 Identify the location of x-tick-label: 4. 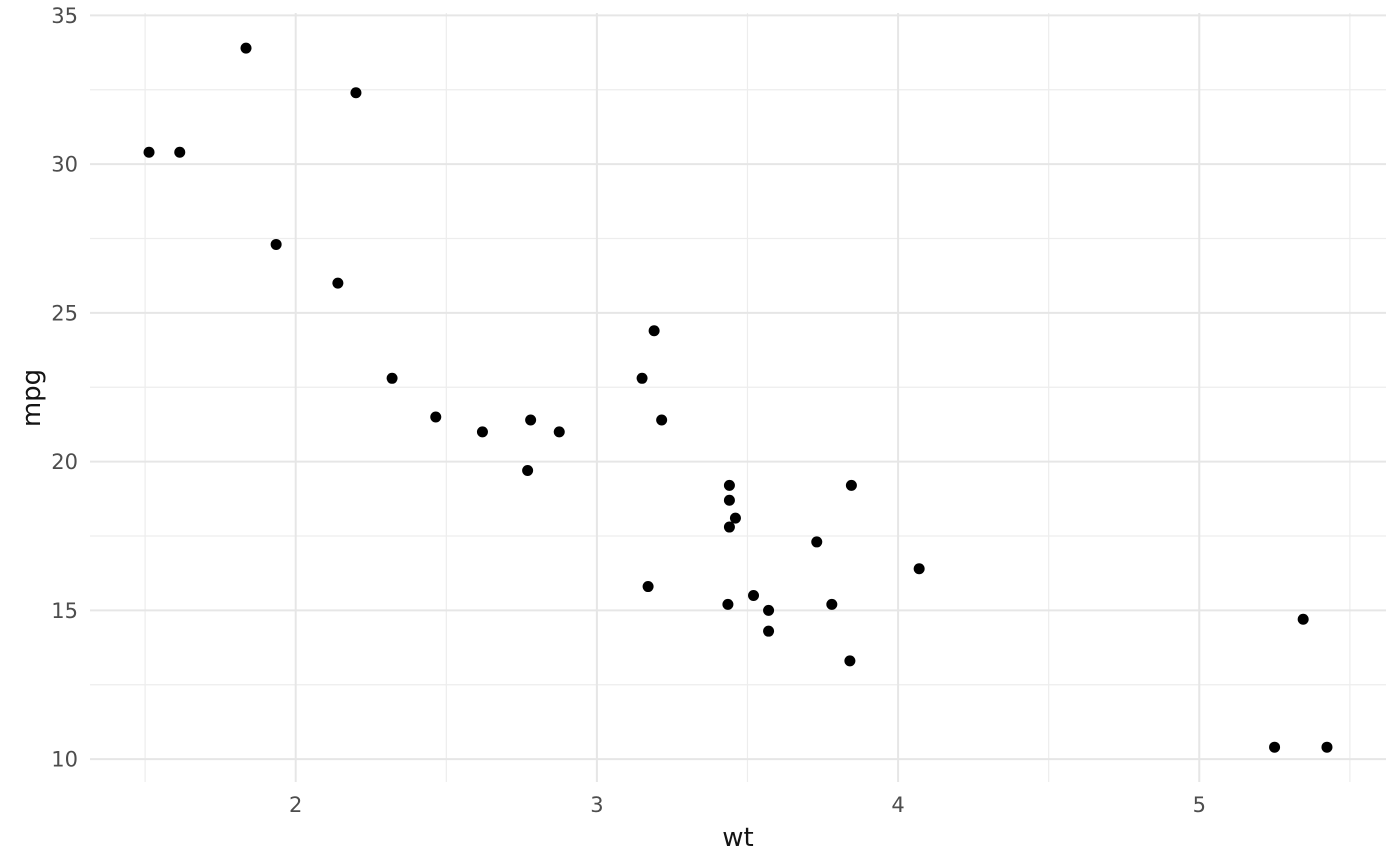
(897, 805).